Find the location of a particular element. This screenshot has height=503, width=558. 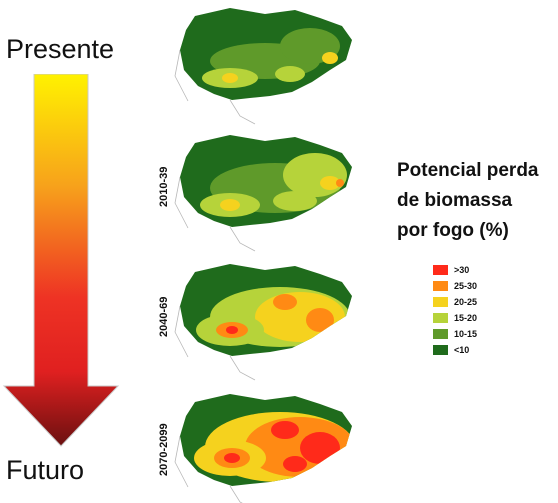

legend-label: 10-15 is located at coordinates (466, 334).